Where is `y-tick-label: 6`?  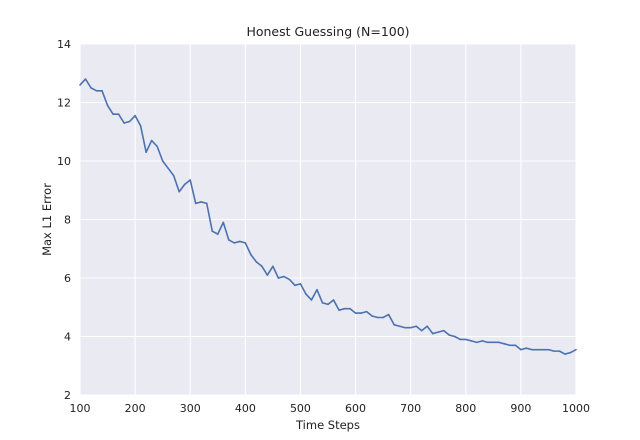 y-tick-label: 6 is located at coordinates (67, 278).